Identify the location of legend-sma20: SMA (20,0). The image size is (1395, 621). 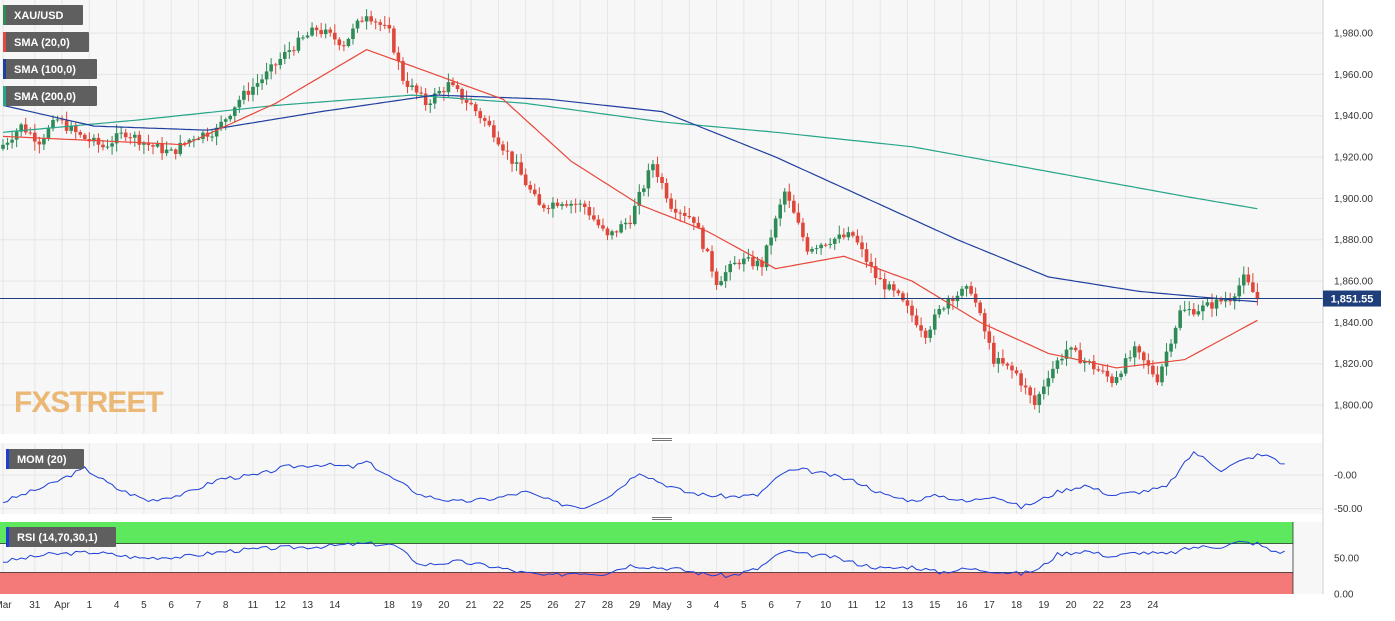
(46, 42).